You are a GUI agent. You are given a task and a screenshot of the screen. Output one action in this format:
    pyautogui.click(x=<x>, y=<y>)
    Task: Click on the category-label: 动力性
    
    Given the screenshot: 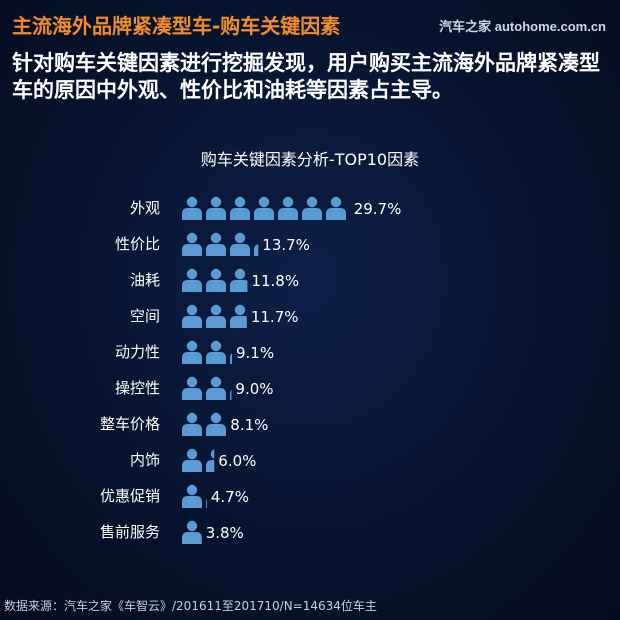 What is the action you would take?
    pyautogui.click(x=137, y=352)
    